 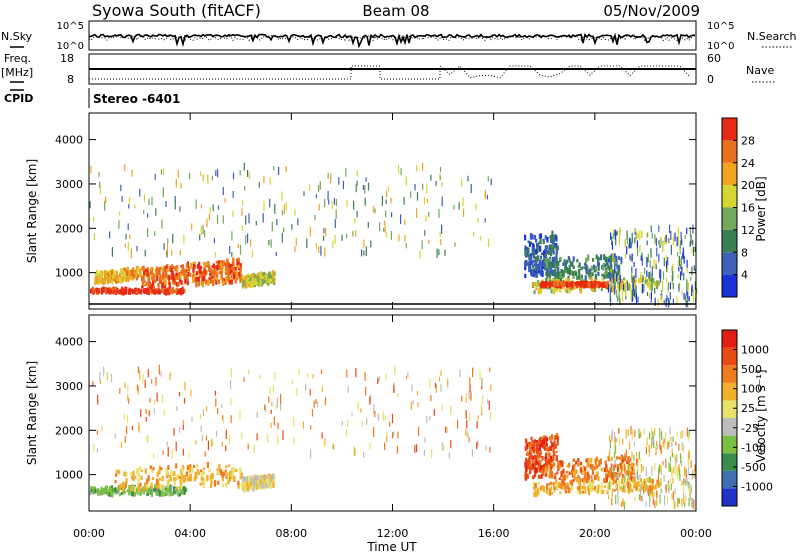 I want to click on velocity-cbar-label: Velocity [m s⁻¹], so click(x=761, y=415).